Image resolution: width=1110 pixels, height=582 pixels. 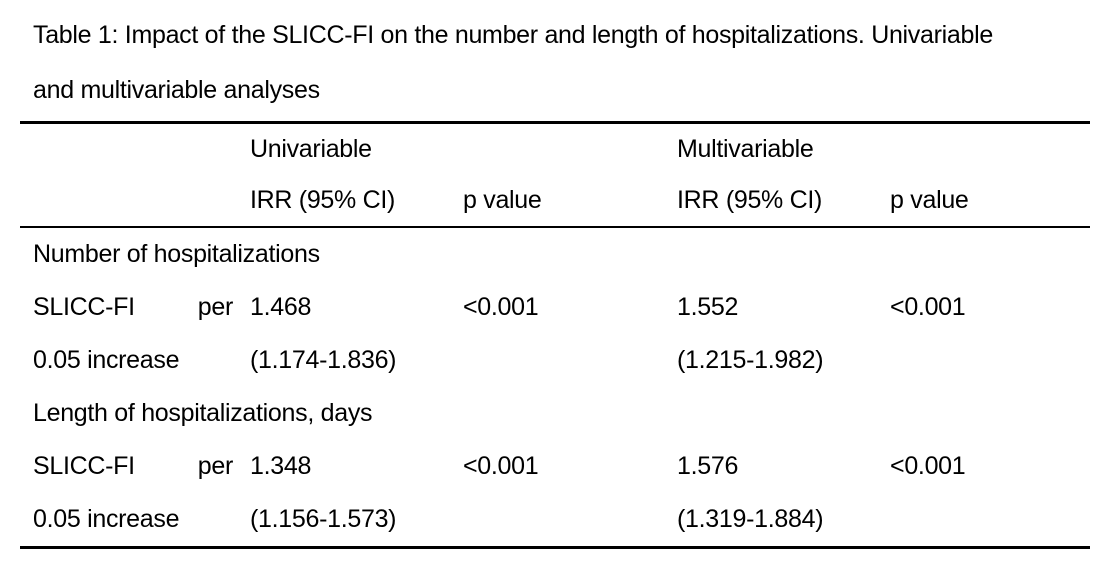 I want to click on caption-line-2: and multivariable analyses, so click(x=176, y=90).